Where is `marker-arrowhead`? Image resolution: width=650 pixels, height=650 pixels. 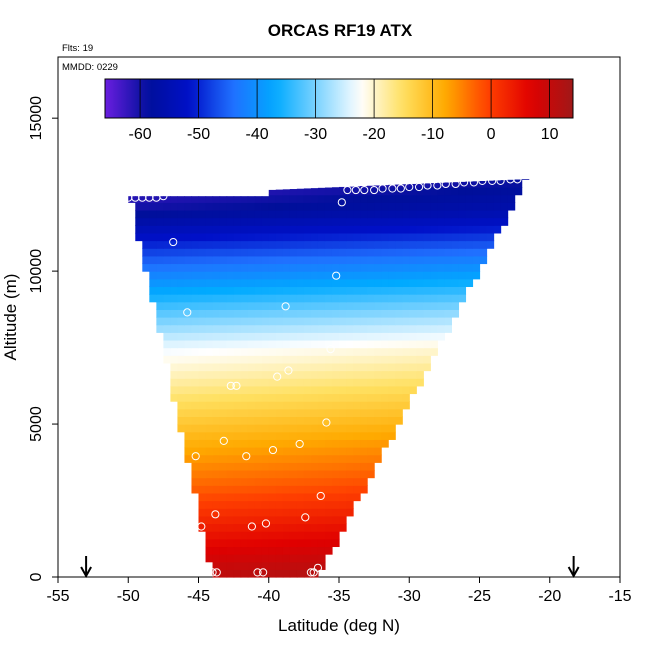 marker-arrowhead is located at coordinates (573, 572).